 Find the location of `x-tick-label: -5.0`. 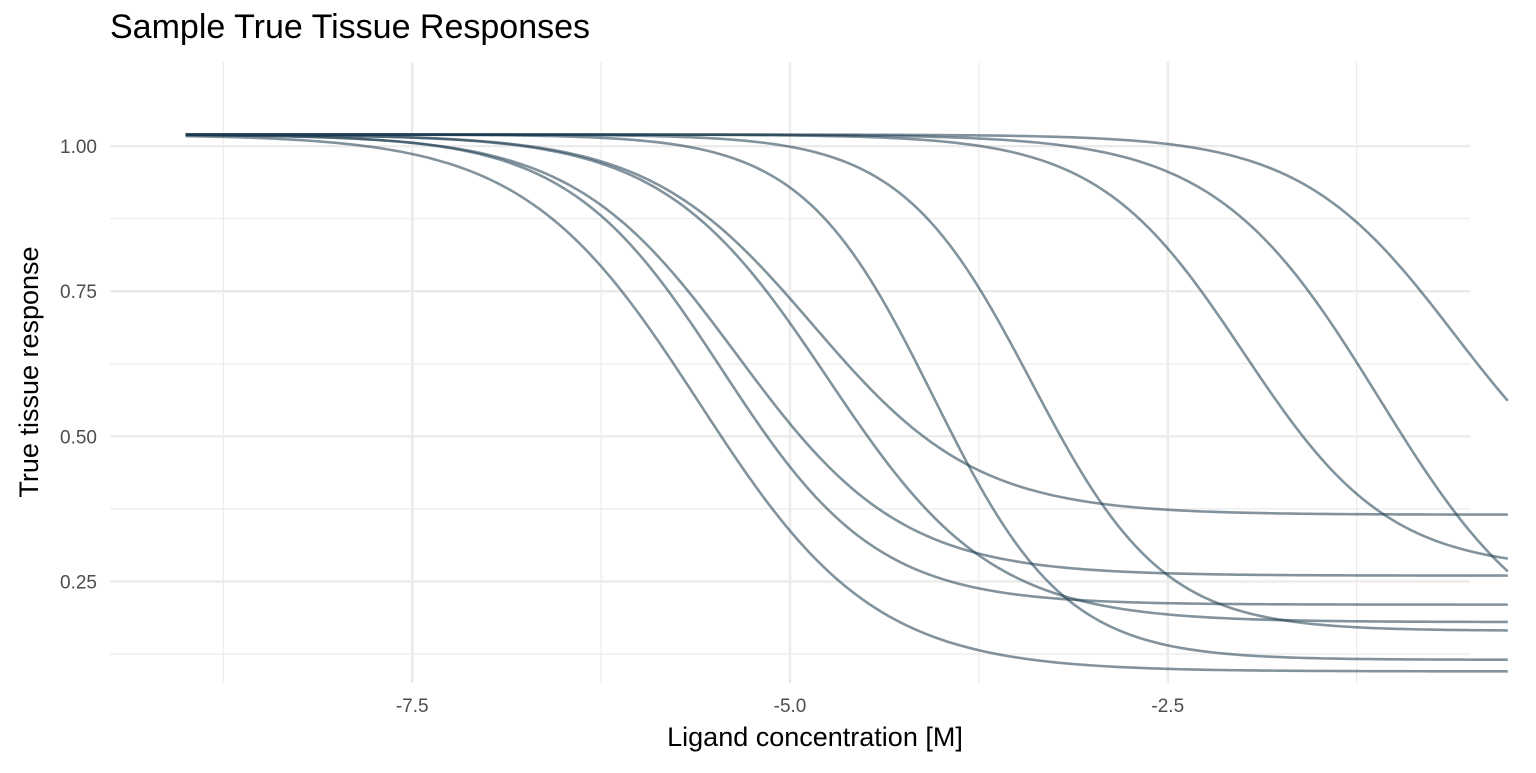

x-tick-label: -5.0 is located at coordinates (790, 706).